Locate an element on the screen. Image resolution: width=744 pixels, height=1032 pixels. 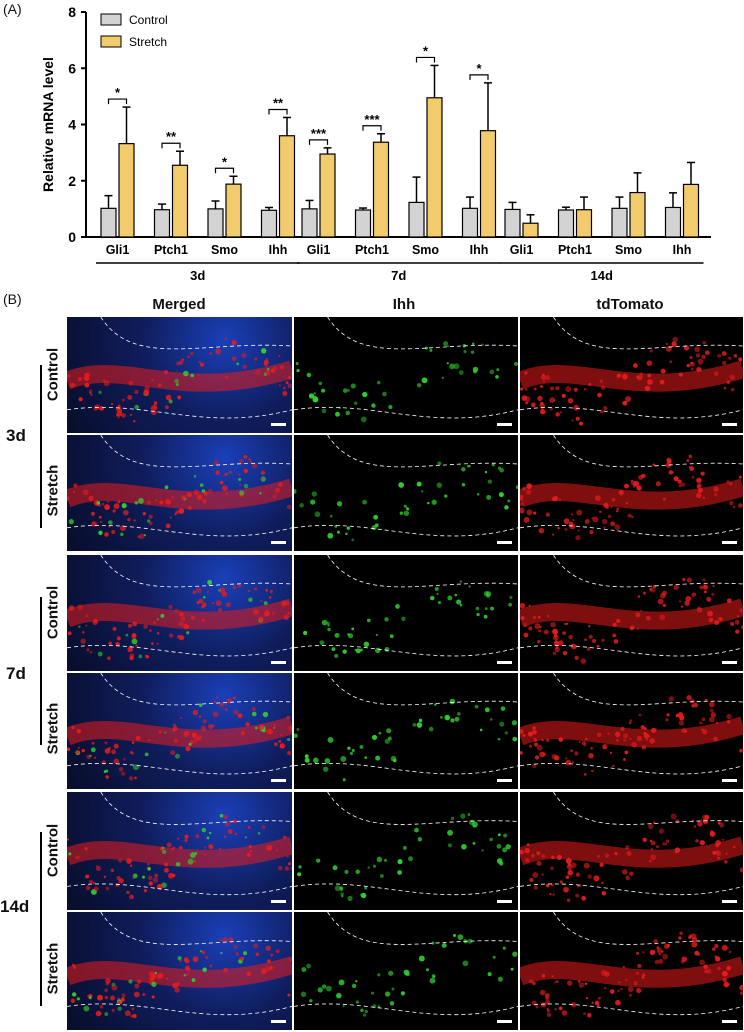
y-tick-label: 4 is located at coordinates (72, 125).